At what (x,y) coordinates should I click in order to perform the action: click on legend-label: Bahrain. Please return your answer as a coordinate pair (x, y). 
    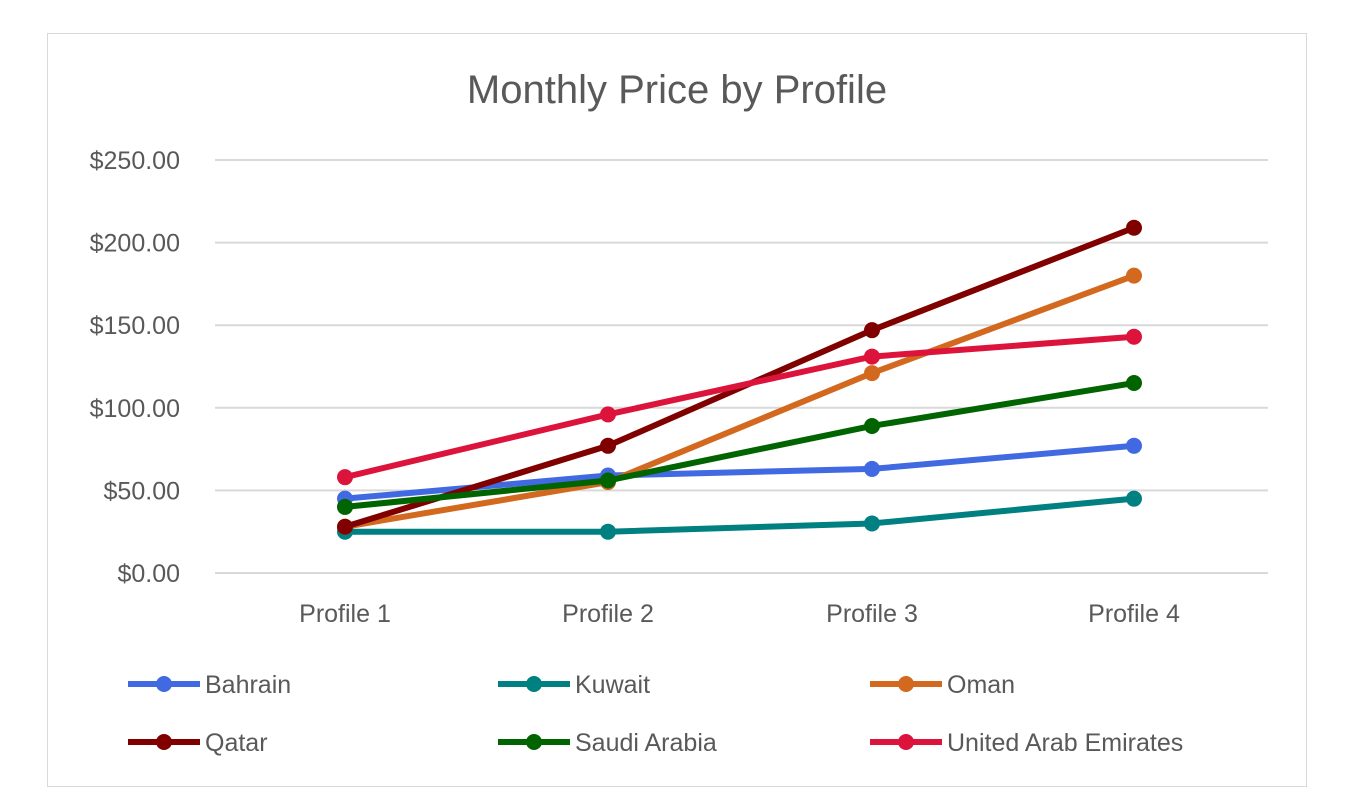
    Looking at the image, I should click on (248, 685).